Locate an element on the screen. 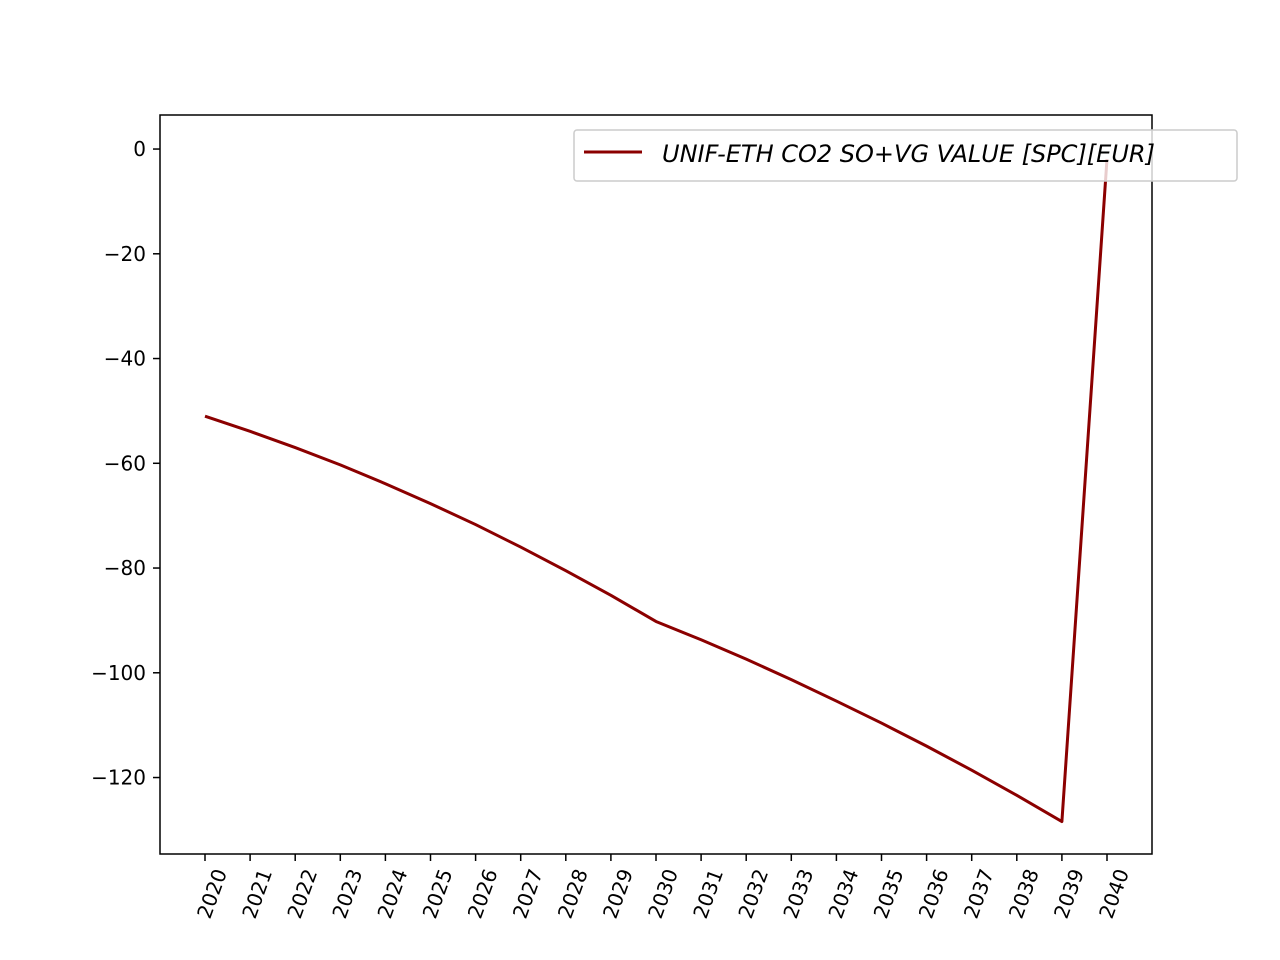 This screenshot has width=1280, height=960. legend-box is located at coordinates (905, 155).